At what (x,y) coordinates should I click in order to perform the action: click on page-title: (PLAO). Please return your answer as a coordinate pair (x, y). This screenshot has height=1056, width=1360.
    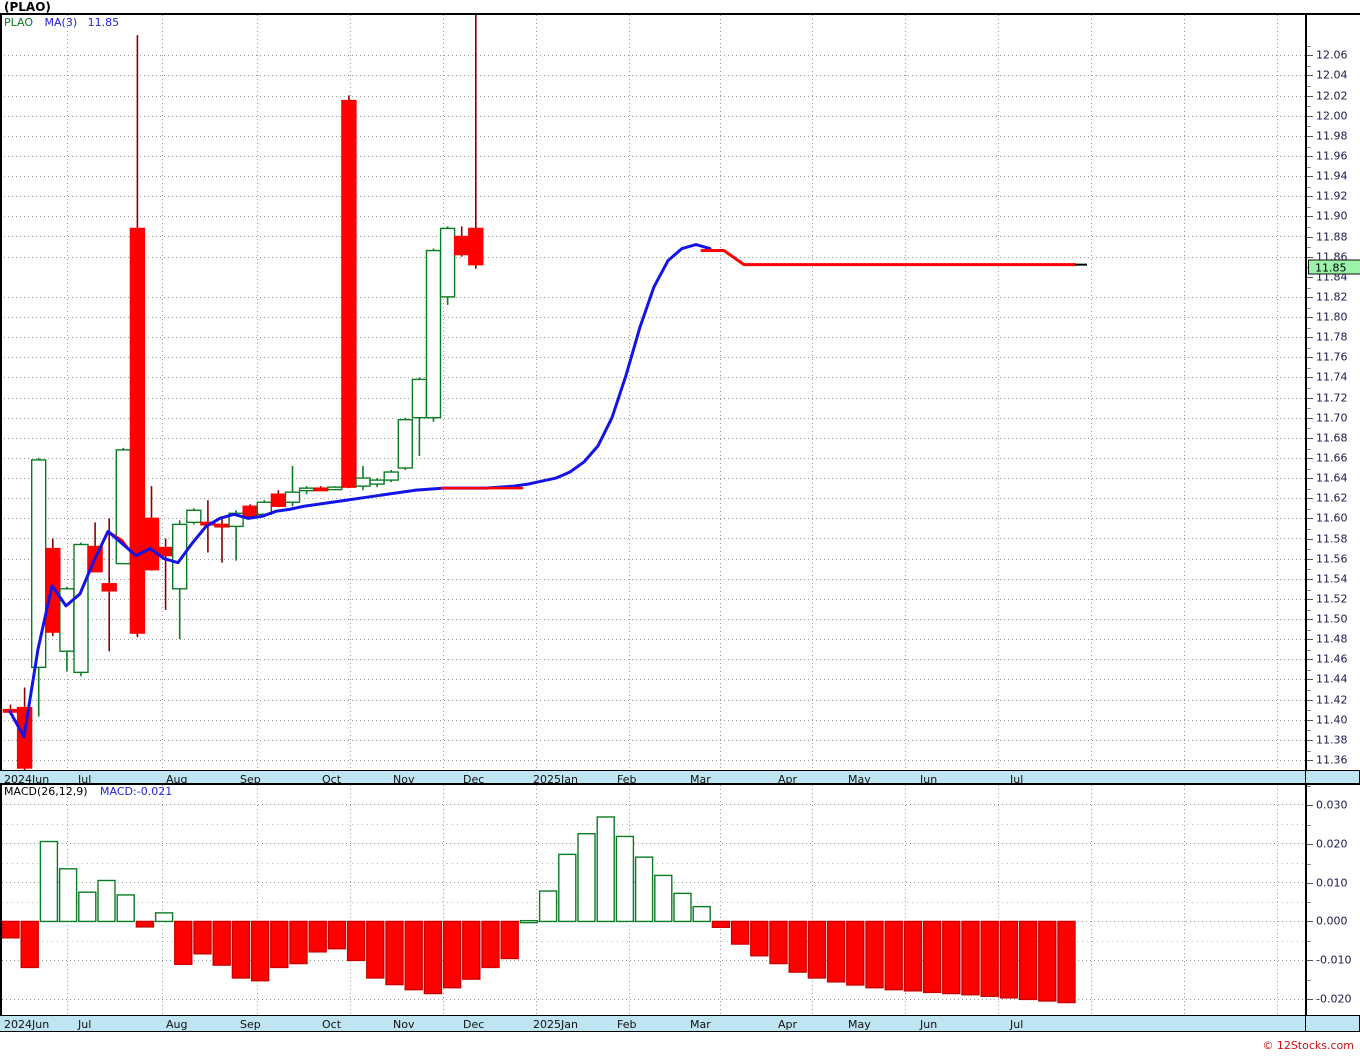
    Looking at the image, I should click on (27, 7).